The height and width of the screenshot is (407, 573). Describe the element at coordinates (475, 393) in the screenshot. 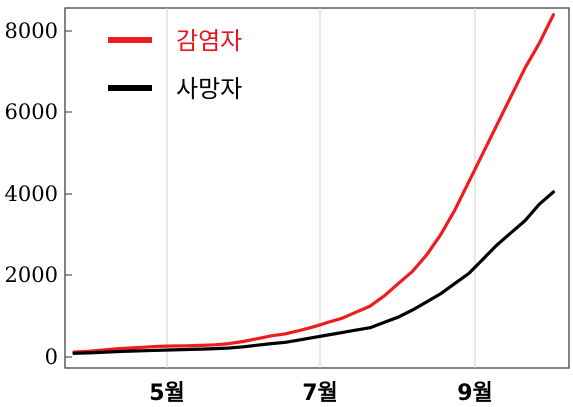

I see `x-tick-label: 9월` at that location.